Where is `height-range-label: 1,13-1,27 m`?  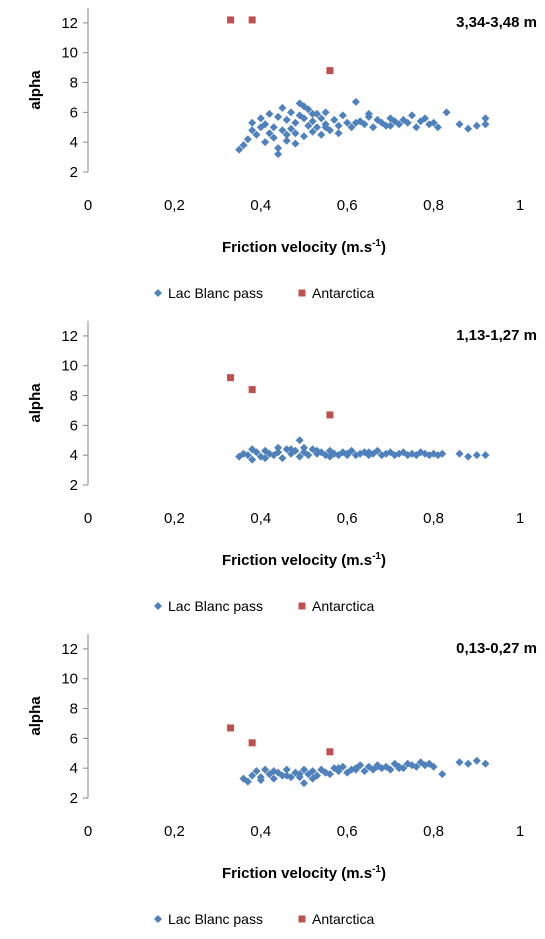
height-range-label: 1,13-1,27 m is located at coordinates (496, 335).